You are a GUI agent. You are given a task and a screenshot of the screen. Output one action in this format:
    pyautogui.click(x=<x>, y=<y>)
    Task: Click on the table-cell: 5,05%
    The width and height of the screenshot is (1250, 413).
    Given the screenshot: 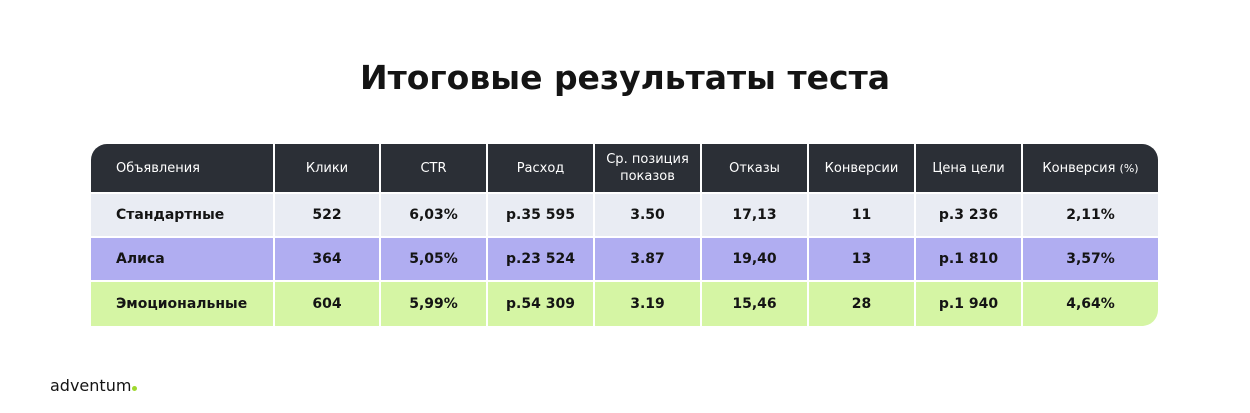 What is the action you would take?
    pyautogui.click(x=434, y=260)
    